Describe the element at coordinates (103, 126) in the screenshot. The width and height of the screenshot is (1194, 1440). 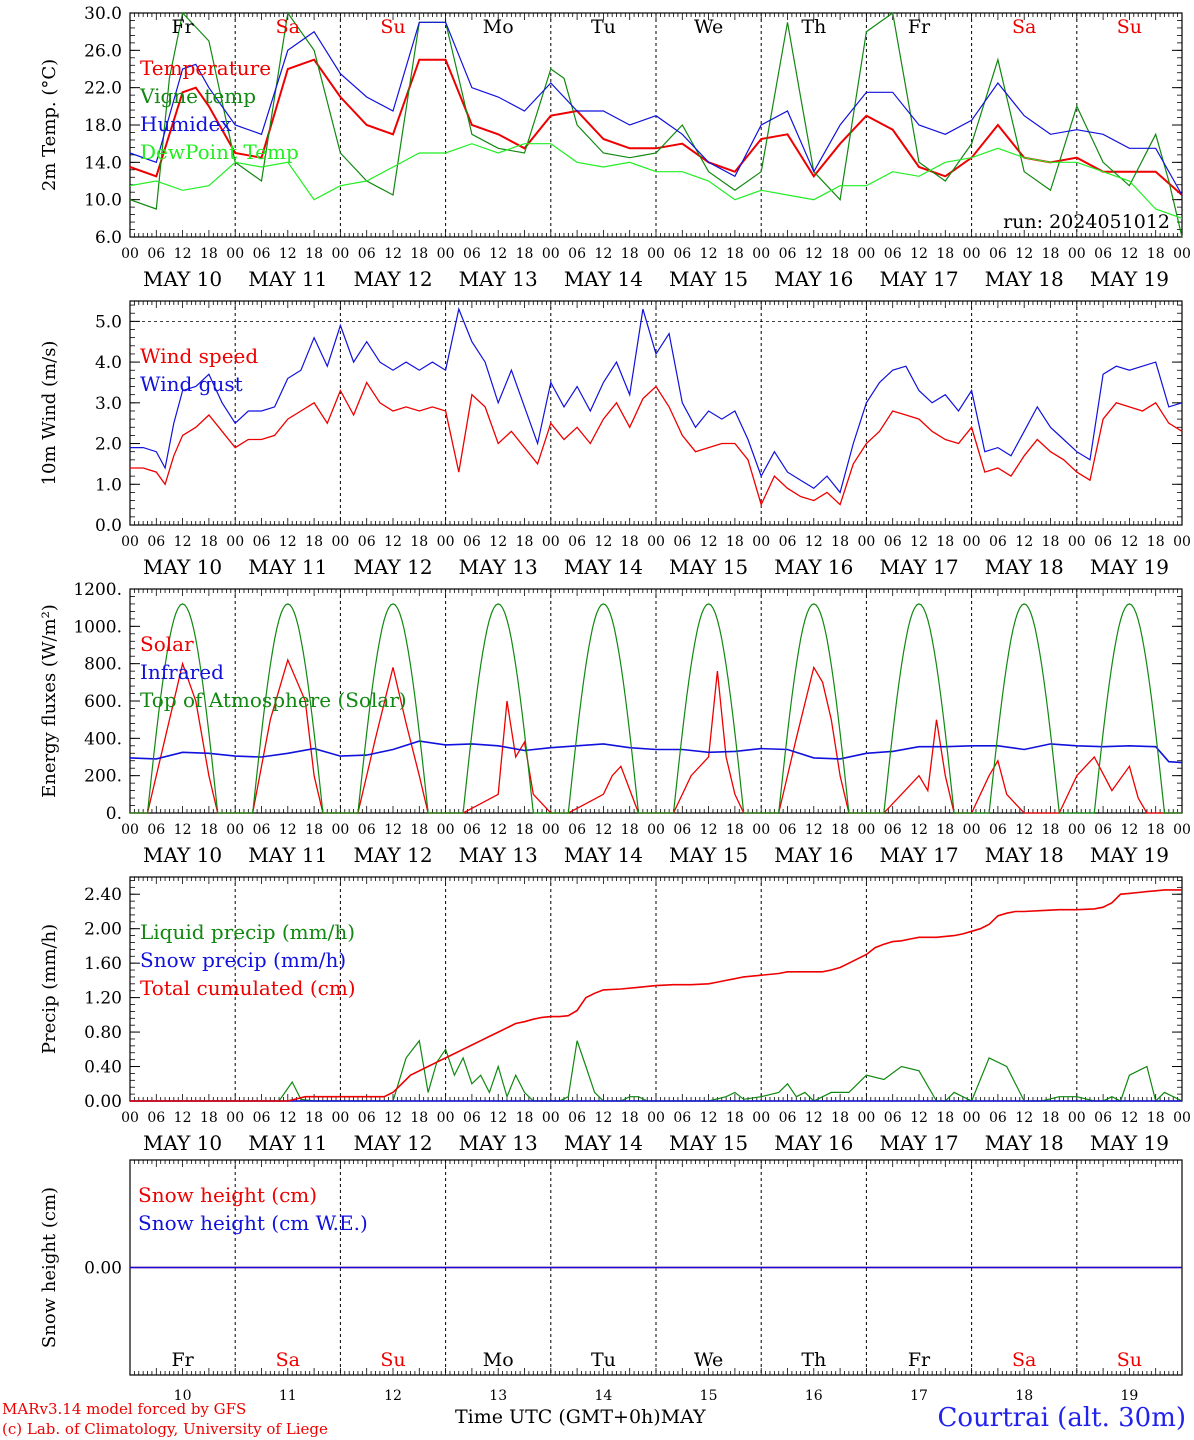
I see `y-tick-label: 18.0` at that location.